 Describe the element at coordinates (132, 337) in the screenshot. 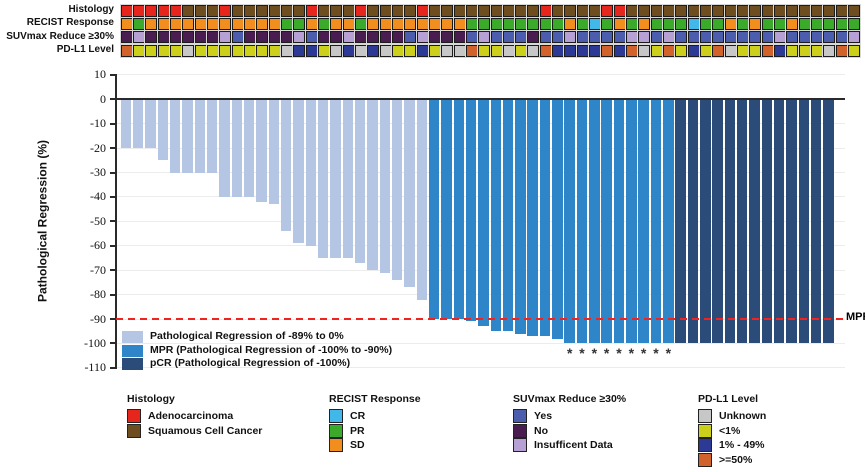

I see `regression-swatch` at that location.